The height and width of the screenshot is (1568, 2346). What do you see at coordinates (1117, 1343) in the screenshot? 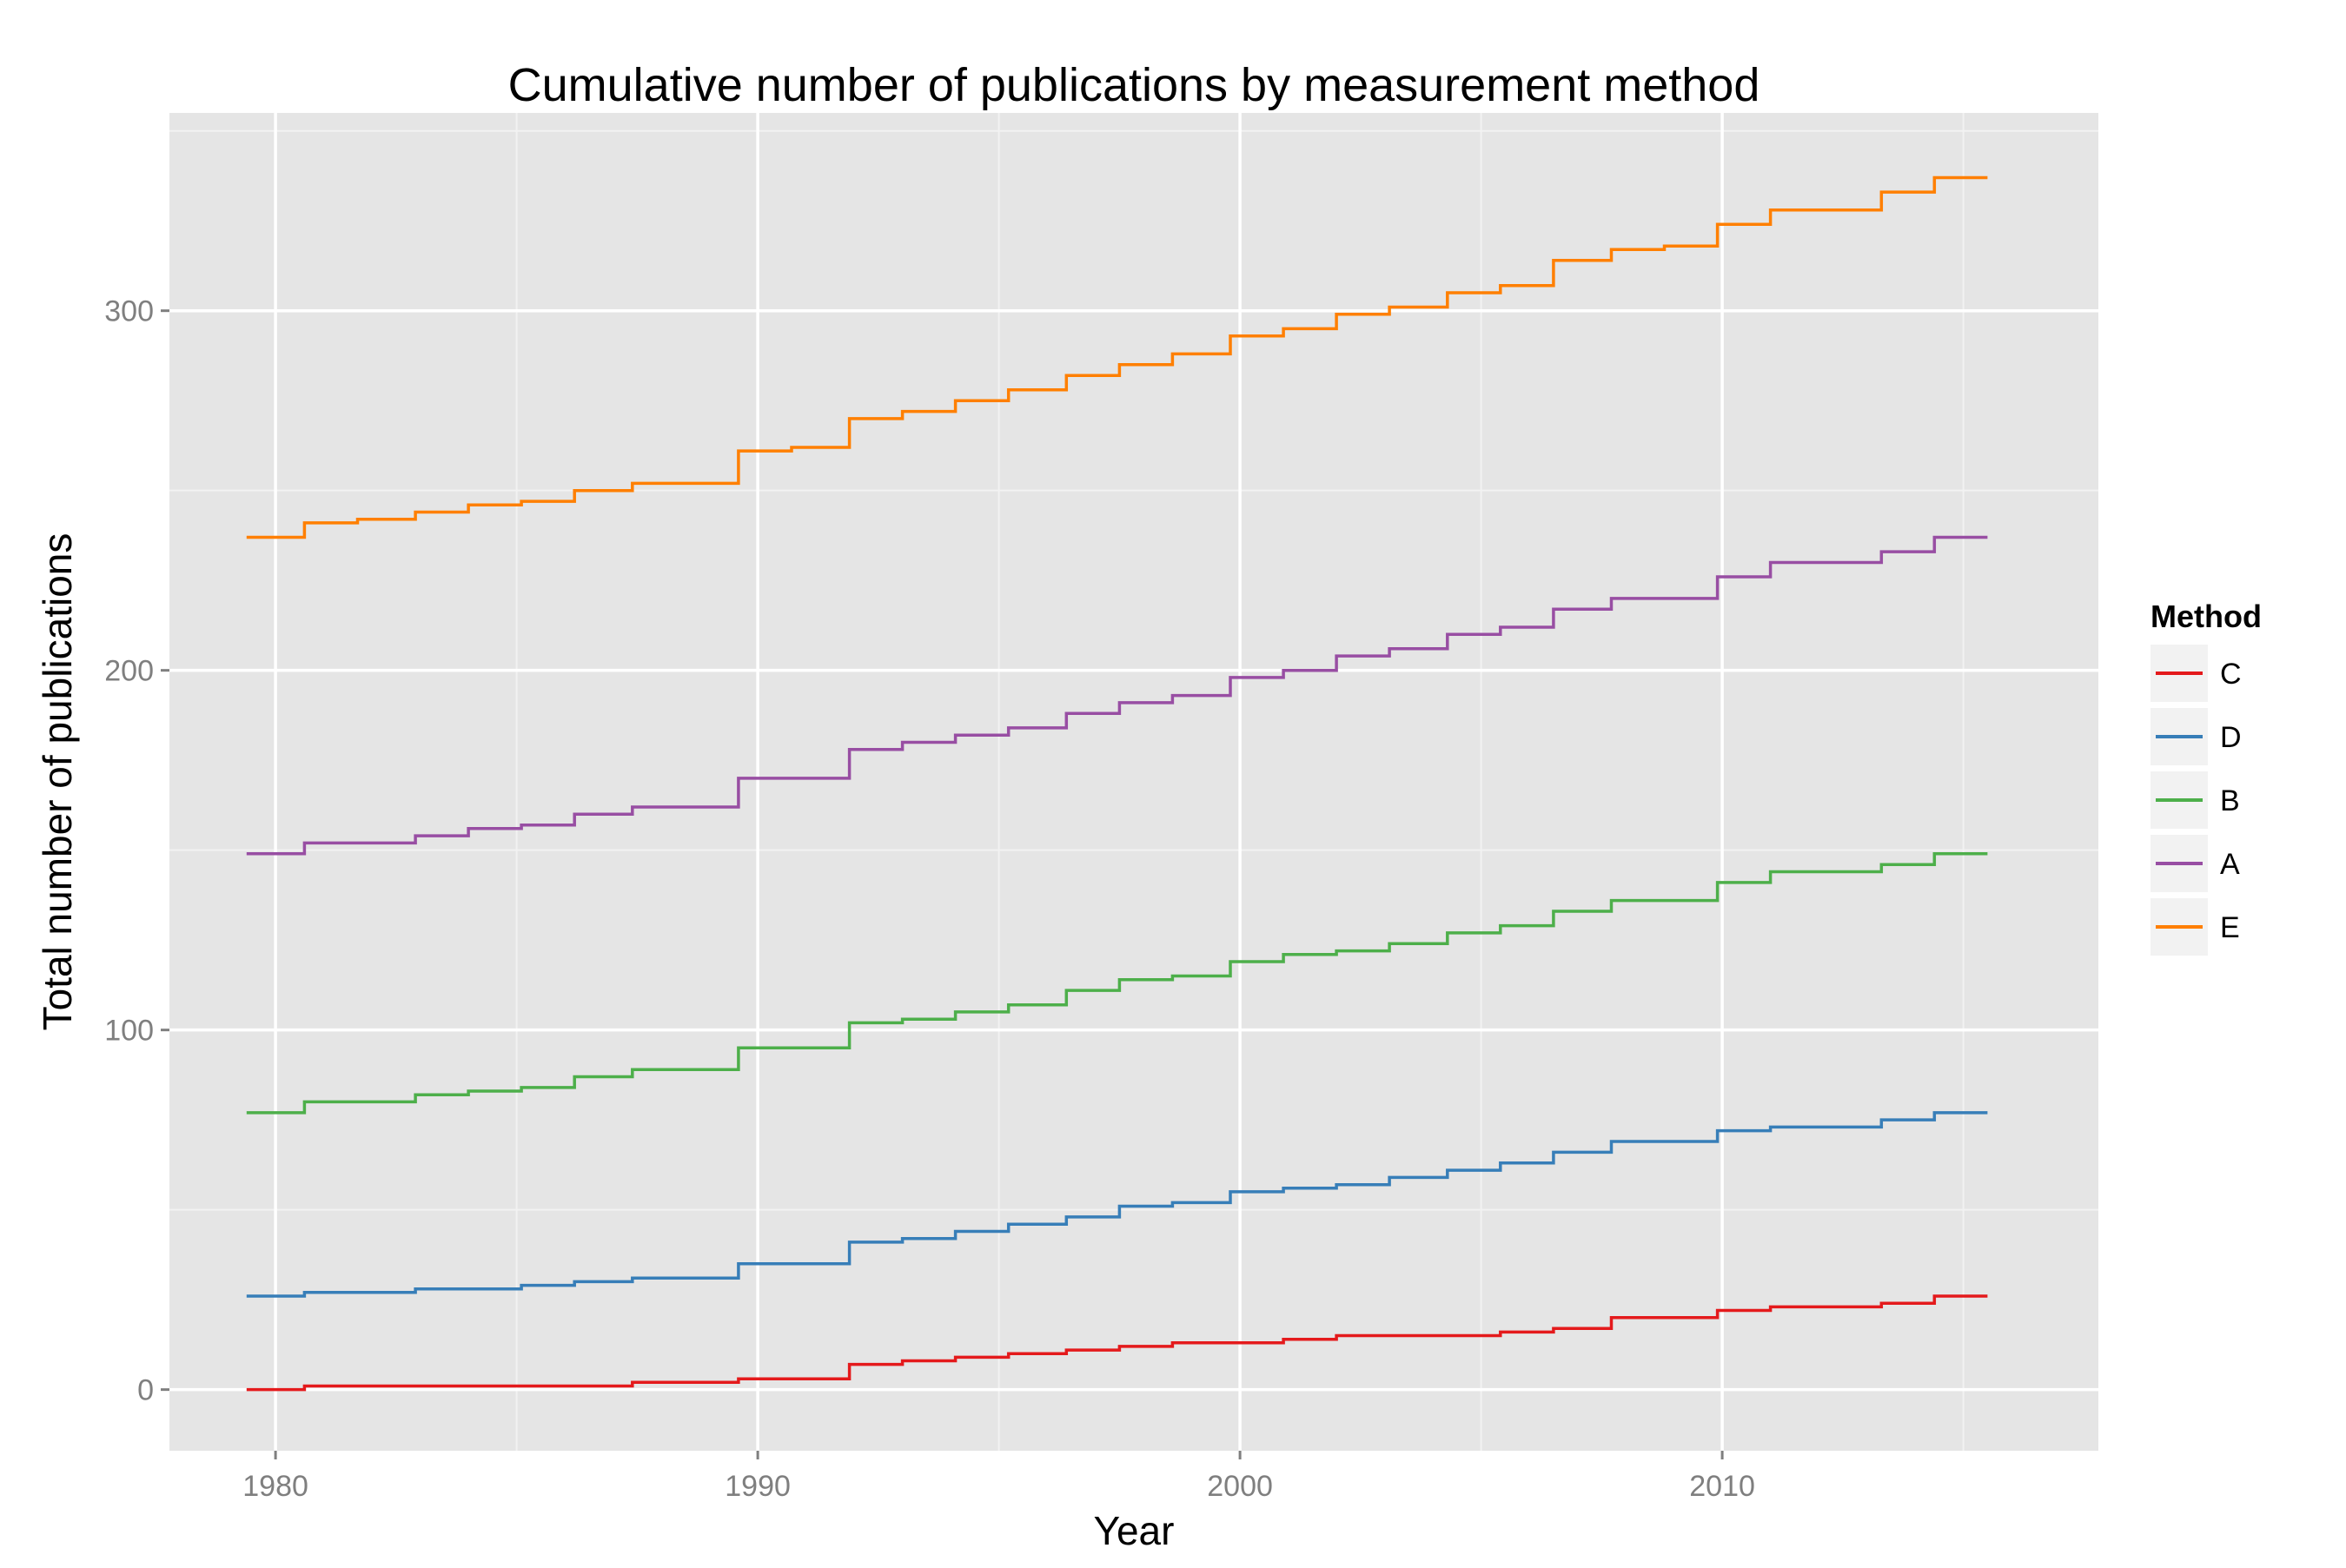
I see `series-line-c` at bounding box center [1117, 1343].